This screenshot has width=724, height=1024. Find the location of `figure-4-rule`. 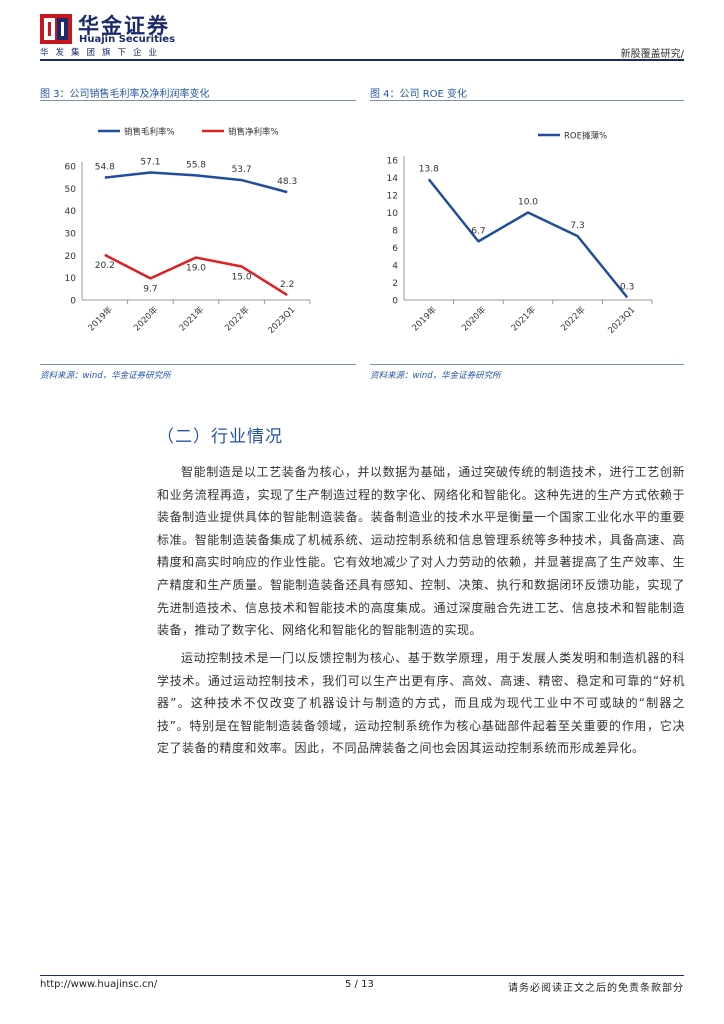

figure-4-rule is located at coordinates (527, 100).